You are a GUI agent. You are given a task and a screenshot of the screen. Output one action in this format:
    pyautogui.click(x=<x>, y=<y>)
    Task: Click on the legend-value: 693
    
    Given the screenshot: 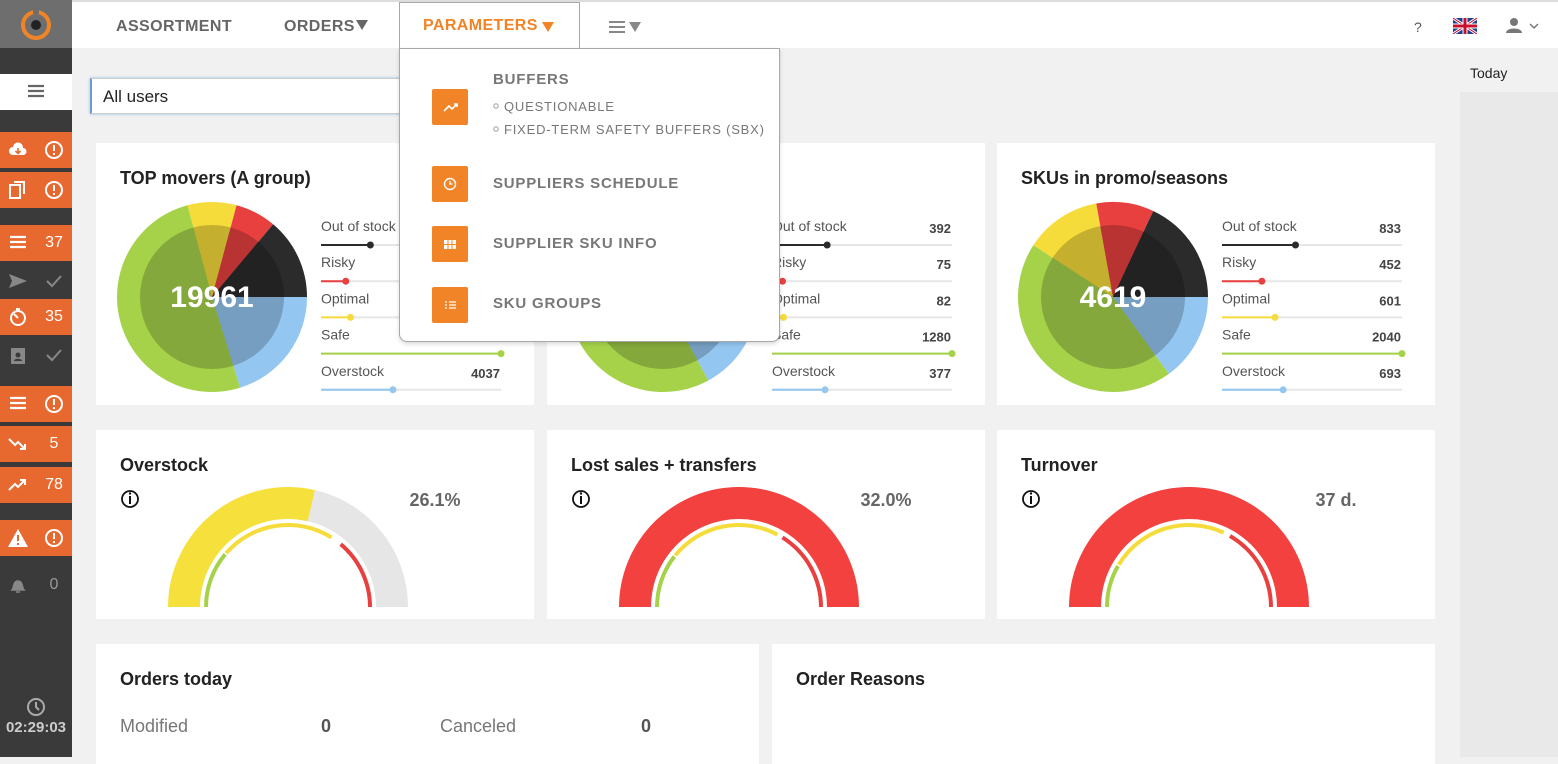 What is the action you would take?
    pyautogui.click(x=1390, y=373)
    